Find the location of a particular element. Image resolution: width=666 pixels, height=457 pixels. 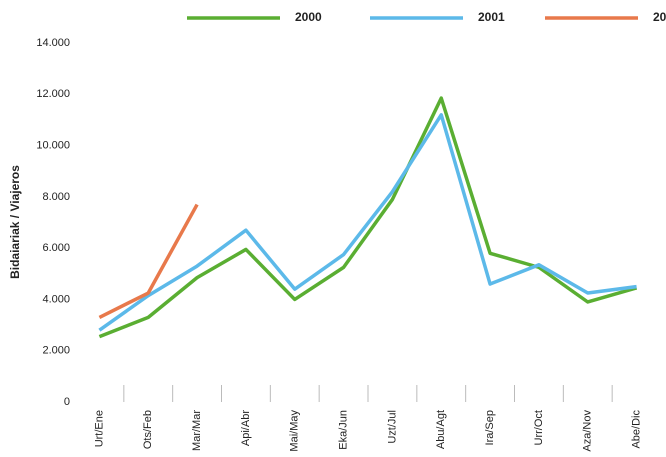

x-tick-label: Abu/Agt is located at coordinates (441, 429).